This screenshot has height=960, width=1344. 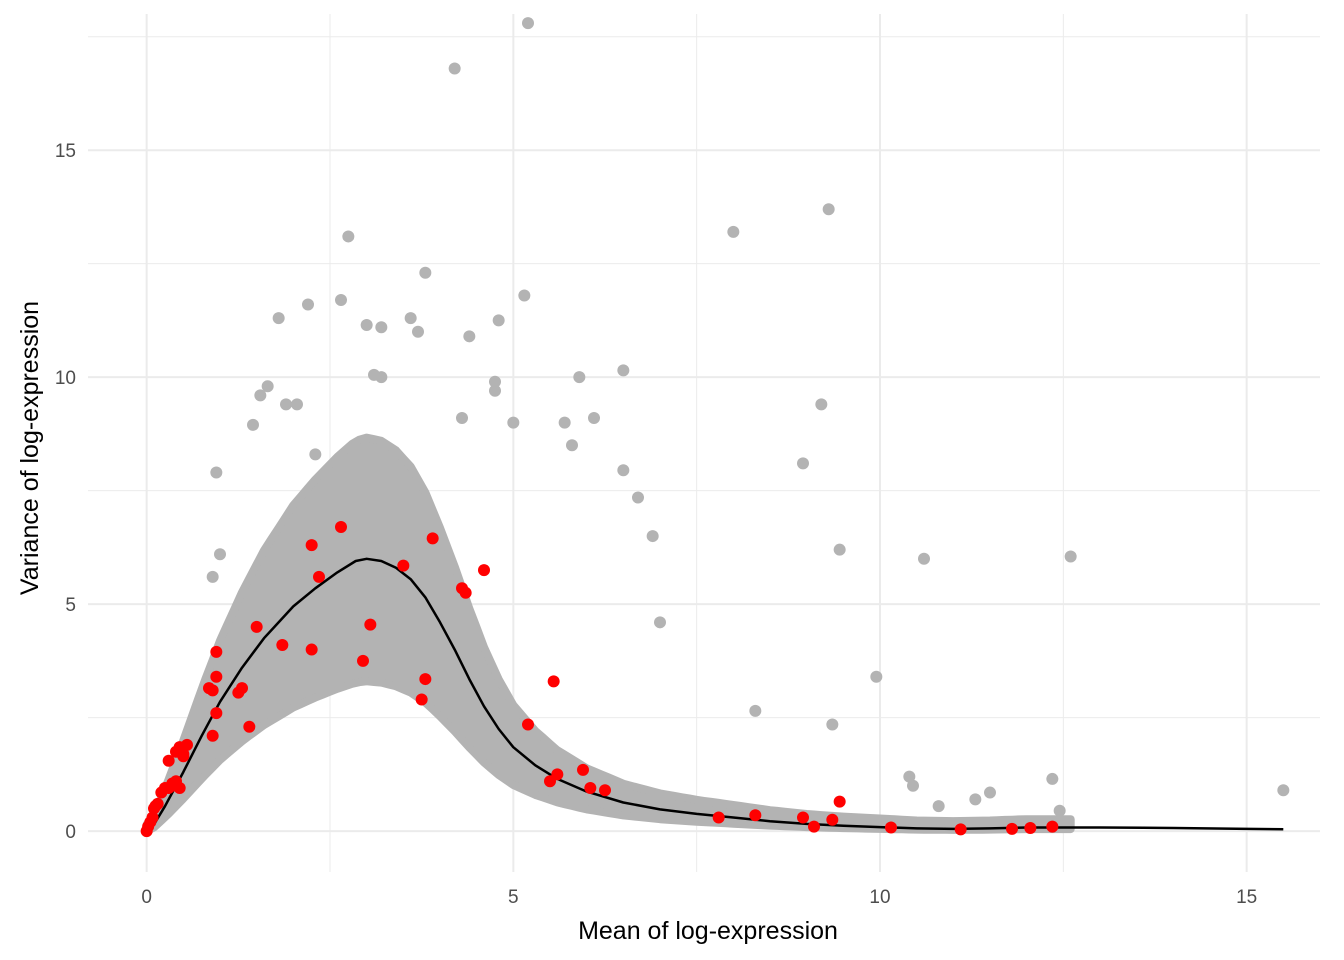 What do you see at coordinates (70, 605) in the screenshot?
I see `y-tick-label: 5` at bounding box center [70, 605].